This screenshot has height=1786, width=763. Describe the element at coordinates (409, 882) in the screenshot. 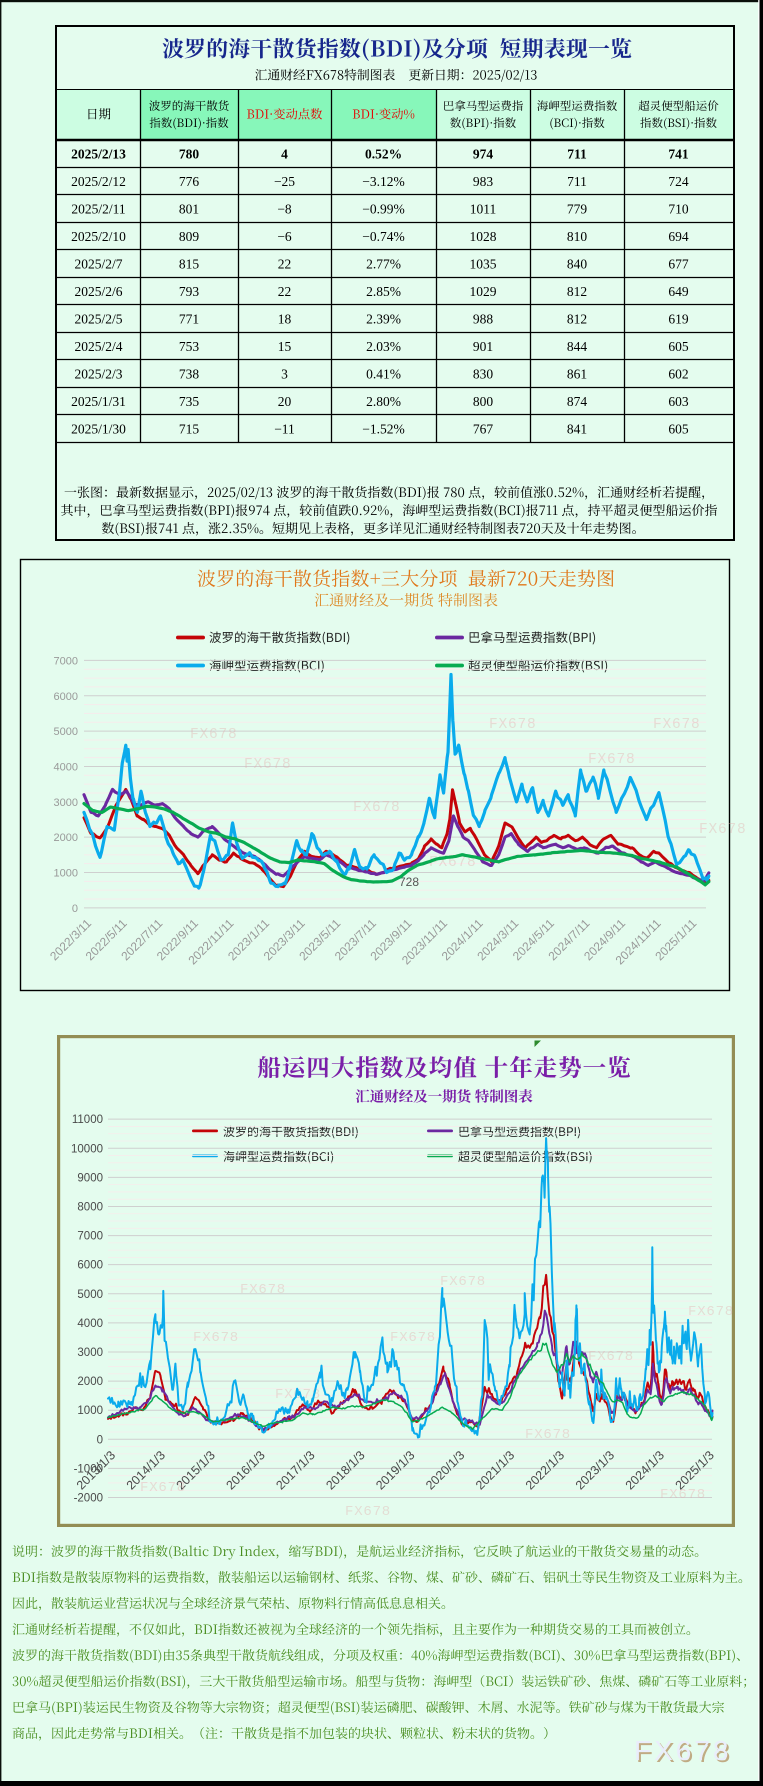

I see `svg-text: 728` at that location.